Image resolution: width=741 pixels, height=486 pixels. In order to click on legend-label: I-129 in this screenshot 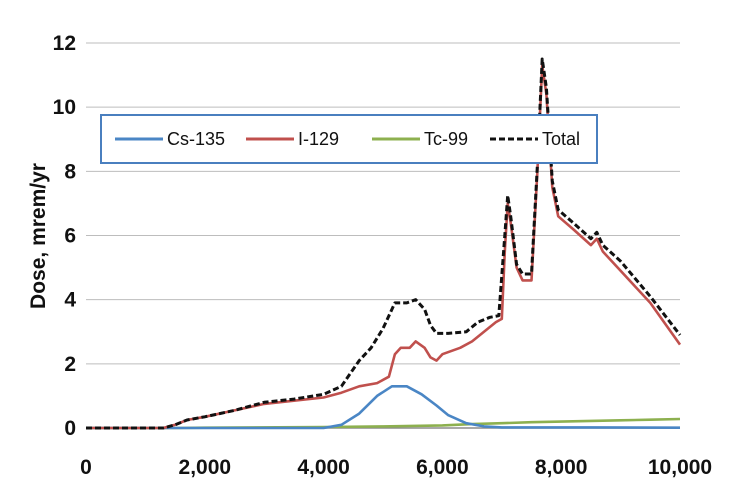, I will do `click(318, 139)`.